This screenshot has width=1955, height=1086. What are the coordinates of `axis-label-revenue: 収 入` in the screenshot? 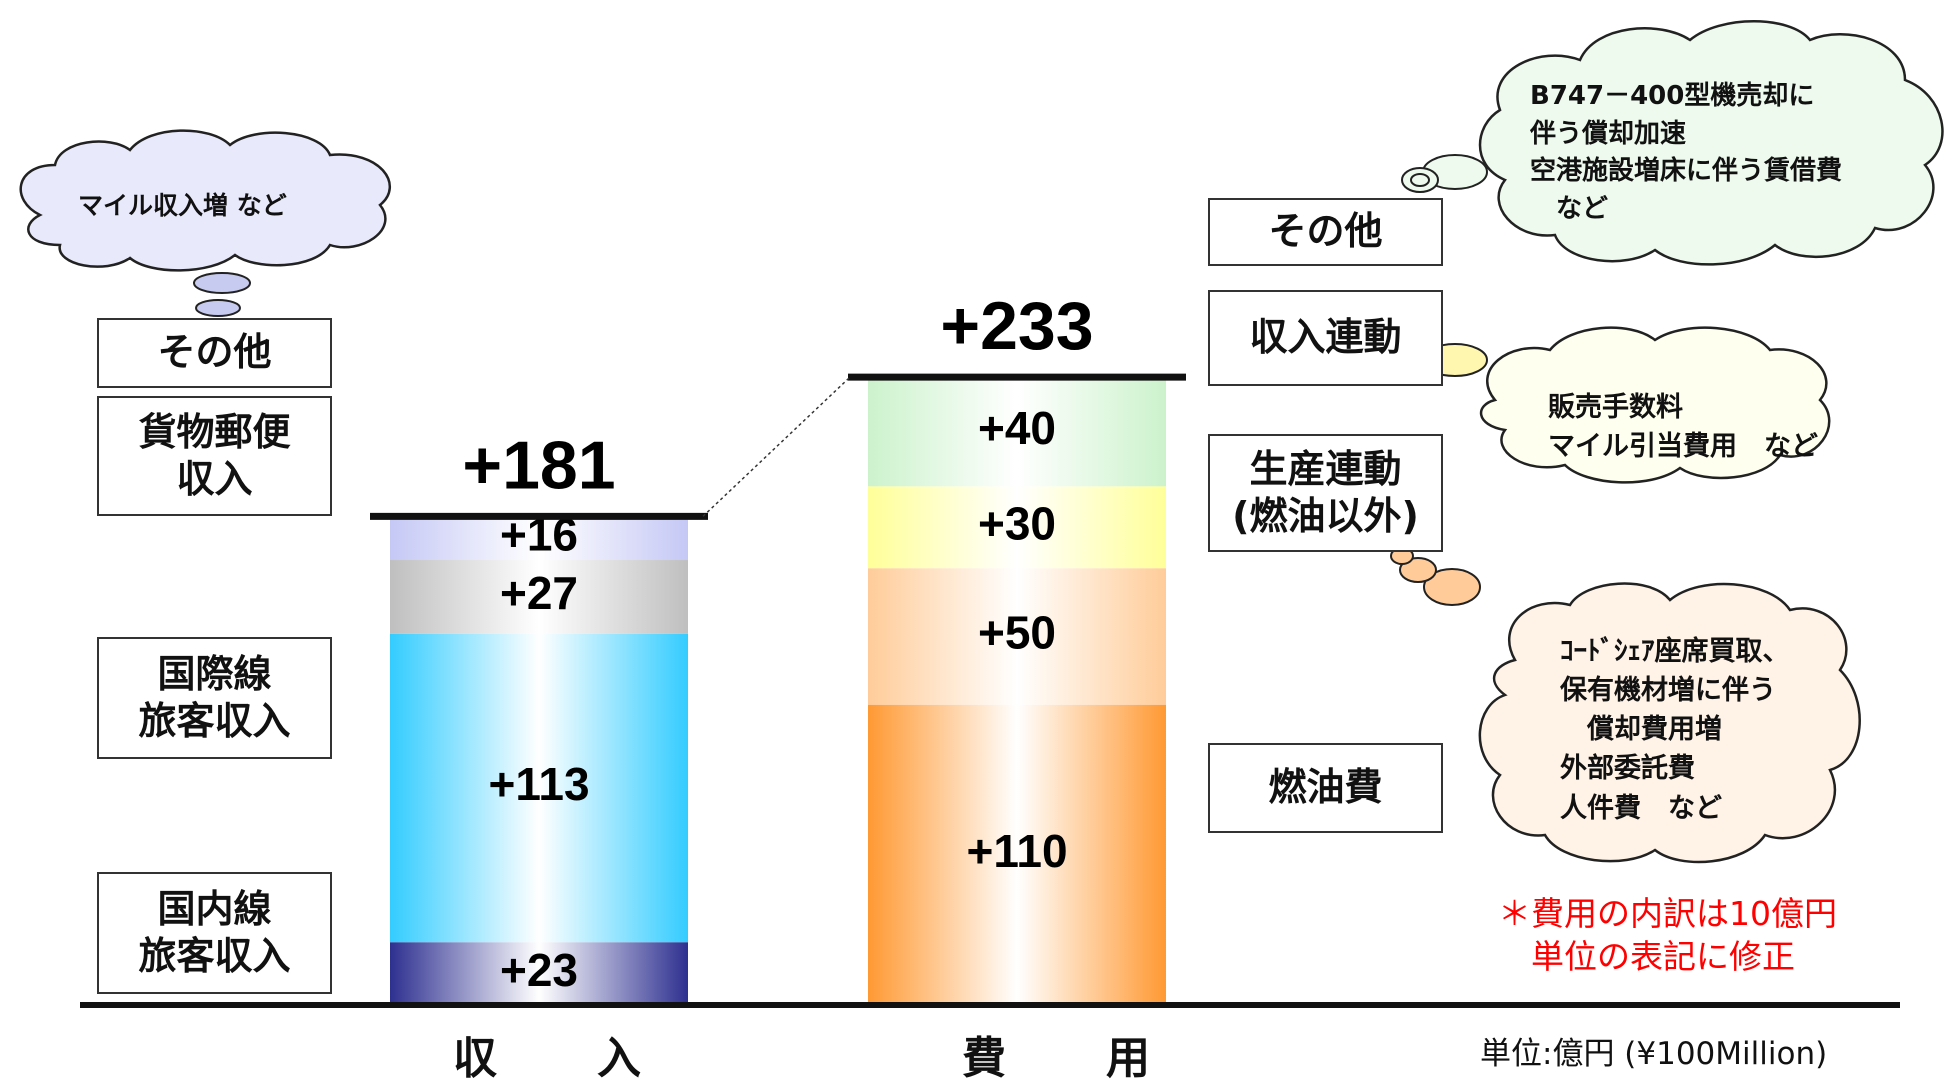 It's located at (561, 1054).